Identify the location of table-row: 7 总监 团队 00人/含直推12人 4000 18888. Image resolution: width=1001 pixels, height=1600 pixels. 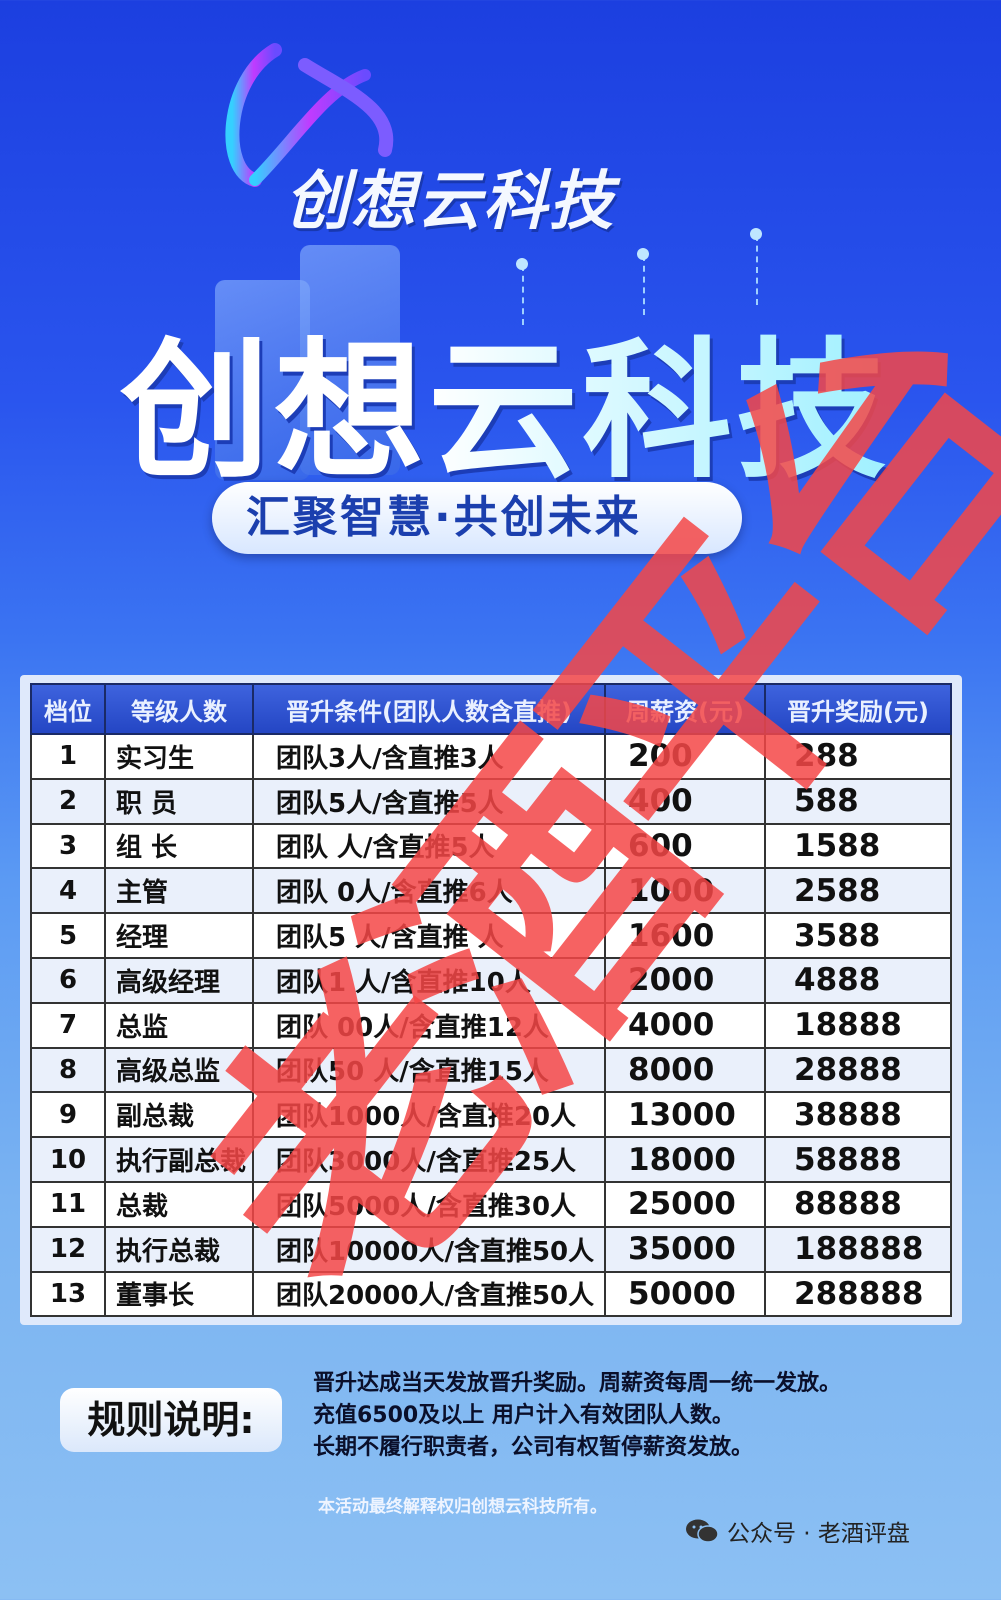
(491, 1025).